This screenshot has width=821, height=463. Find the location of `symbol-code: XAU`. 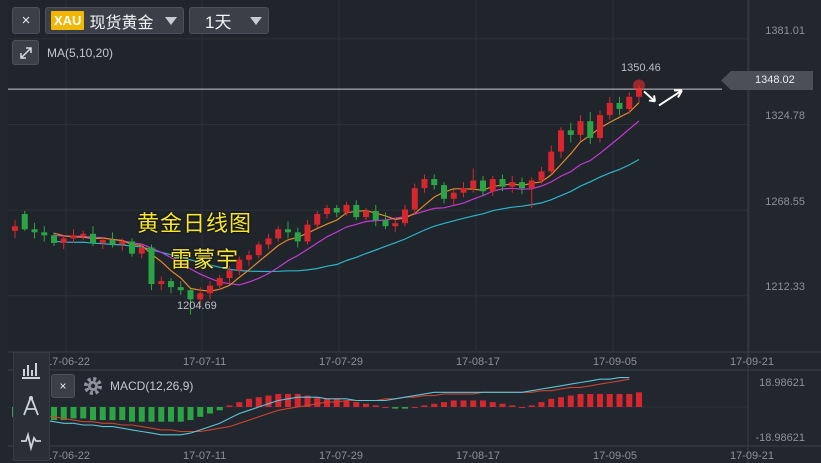

symbol-code: XAU is located at coordinates (68, 20).